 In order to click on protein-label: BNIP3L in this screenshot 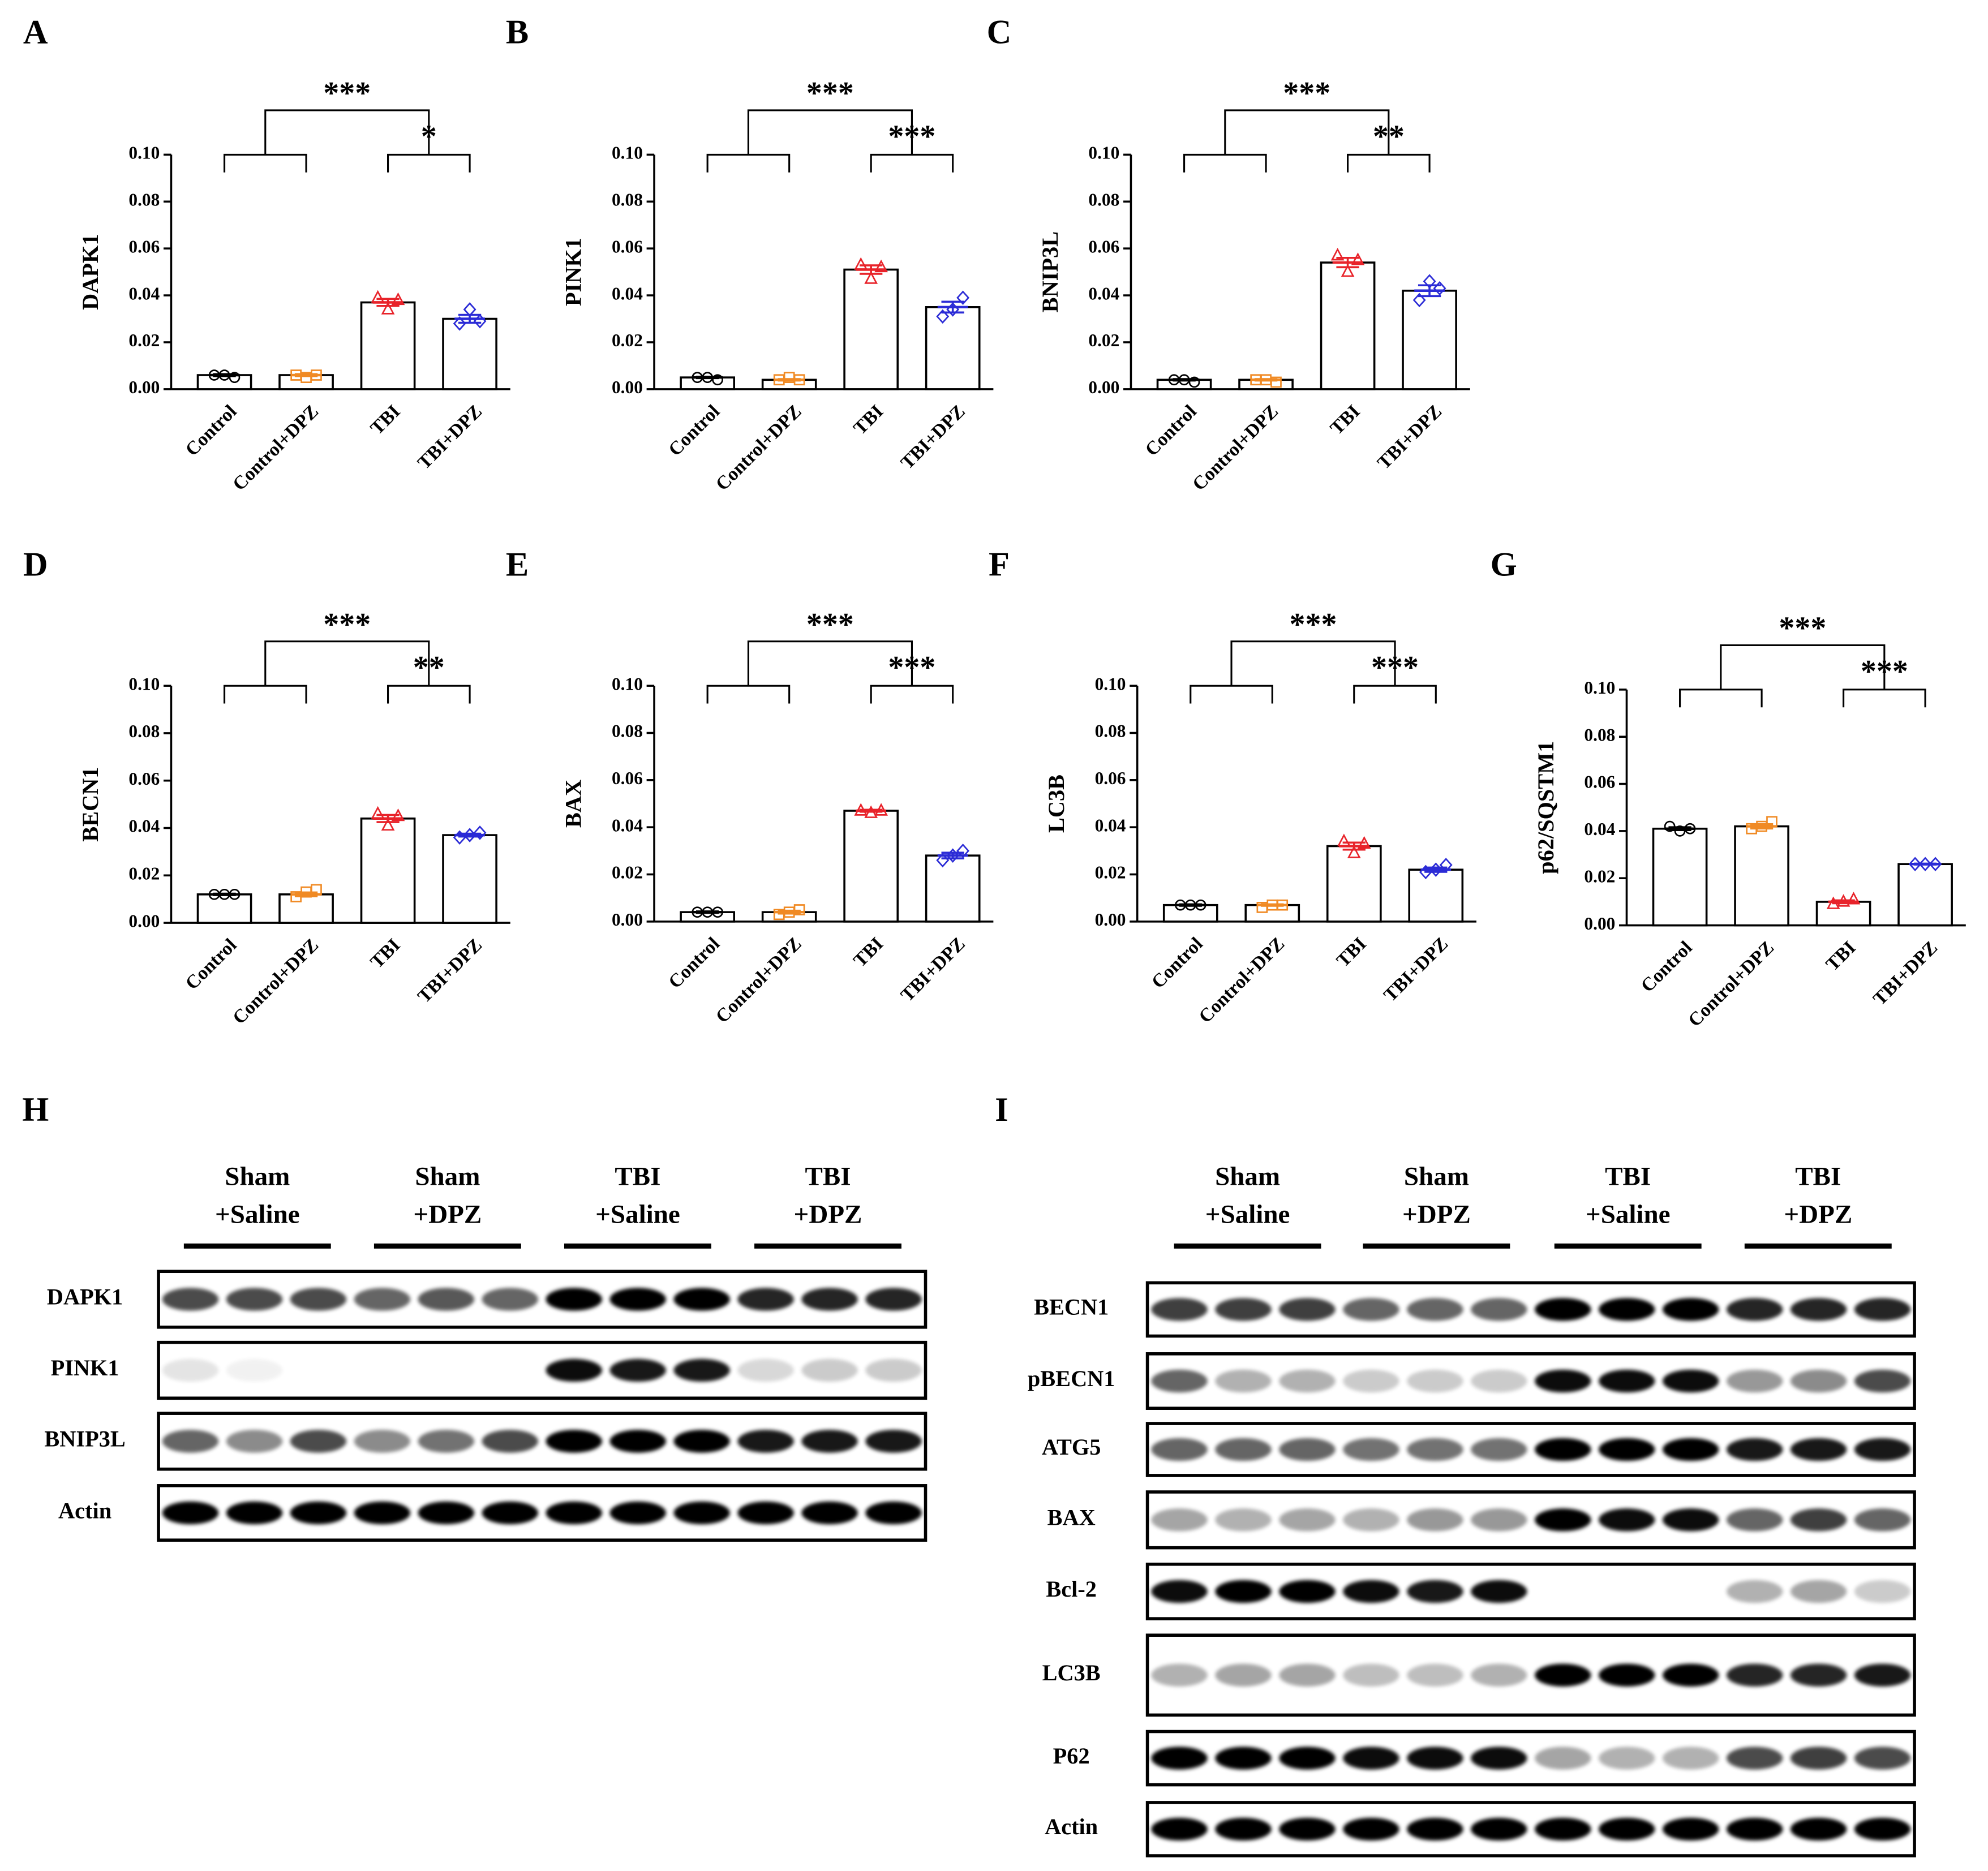, I will do `click(84, 1439)`.